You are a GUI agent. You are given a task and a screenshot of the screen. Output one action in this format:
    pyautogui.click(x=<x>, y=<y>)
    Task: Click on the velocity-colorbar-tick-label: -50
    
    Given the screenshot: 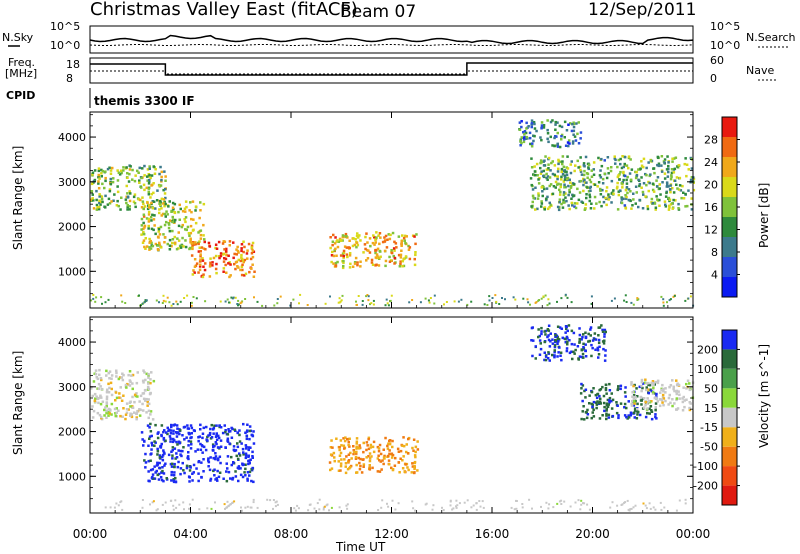 What is the action you would take?
    pyautogui.click(x=709, y=447)
    